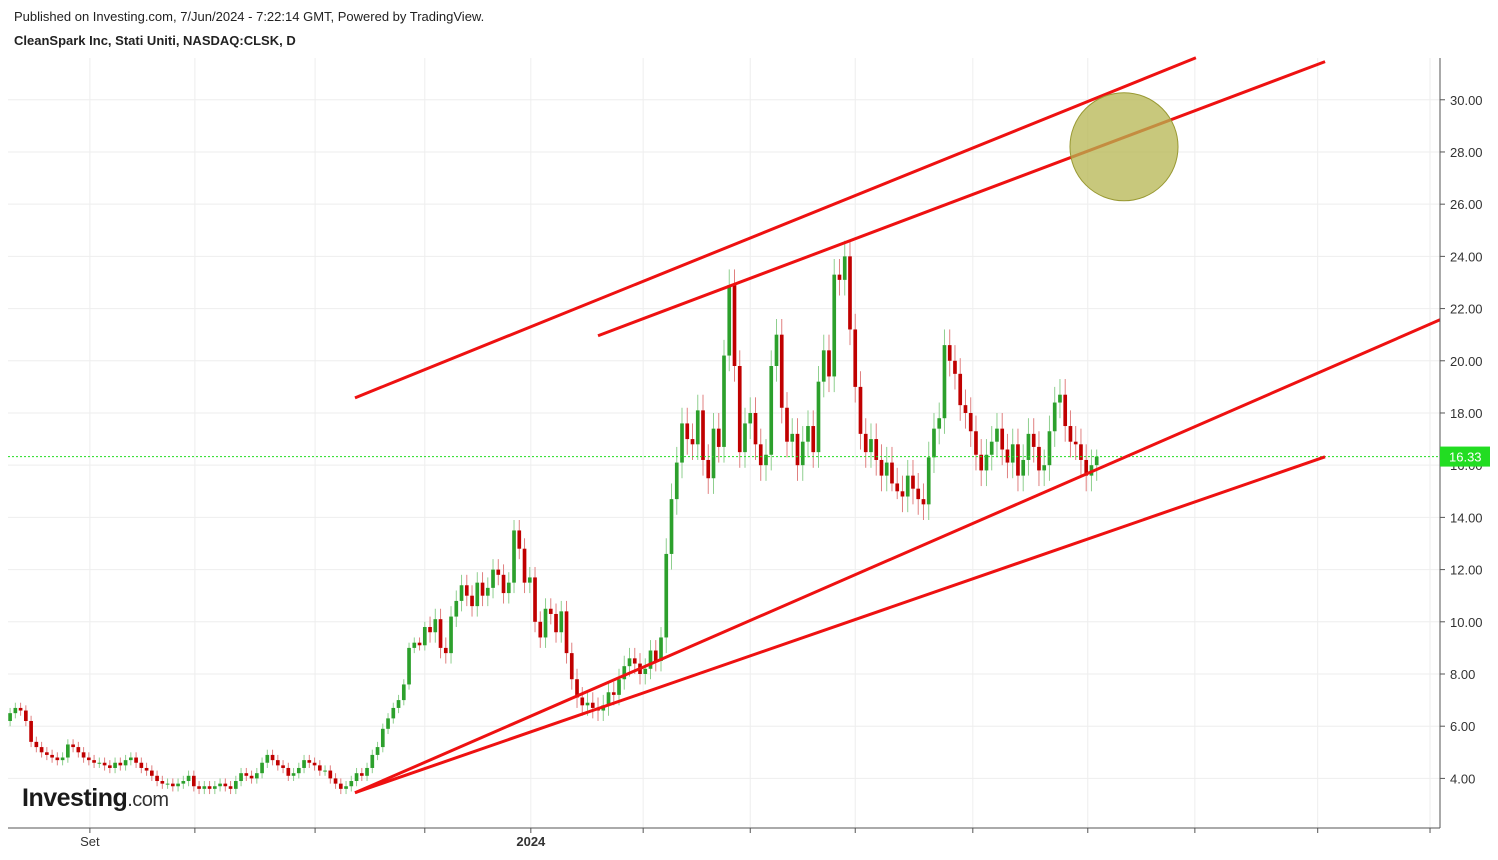 Image resolution: width=1498 pixels, height=860 pixels. I want to click on y-tick-label: 24.00, so click(1466, 256).